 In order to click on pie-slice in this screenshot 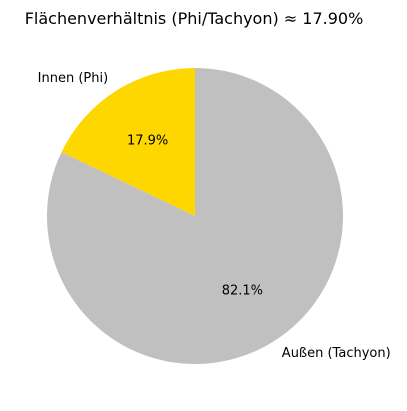, I will do `click(128, 142)`.